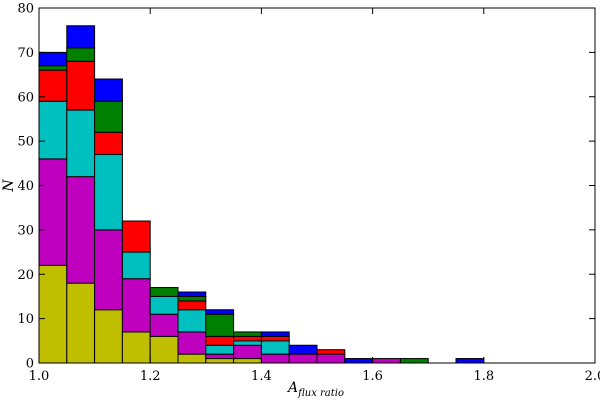 Image resolution: width=600 pixels, height=402 pixels. What do you see at coordinates (25, 186) in the screenshot?
I see `y-tick-label: 40` at bounding box center [25, 186].